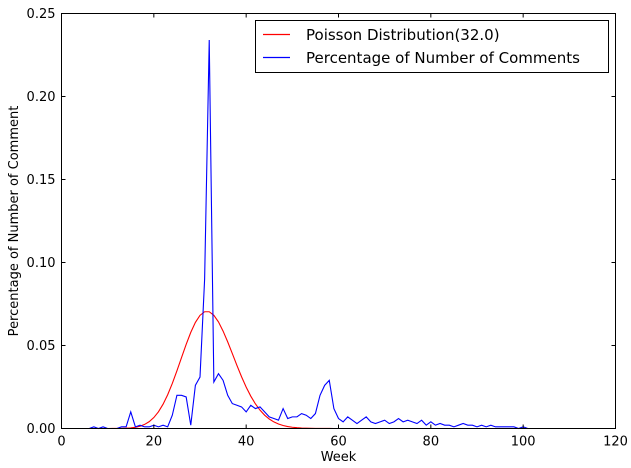 This screenshot has width=631, height=468. Describe the element at coordinates (443, 58) in the screenshot. I see `legend-label-comments: Percentage of Number of Comments` at that location.